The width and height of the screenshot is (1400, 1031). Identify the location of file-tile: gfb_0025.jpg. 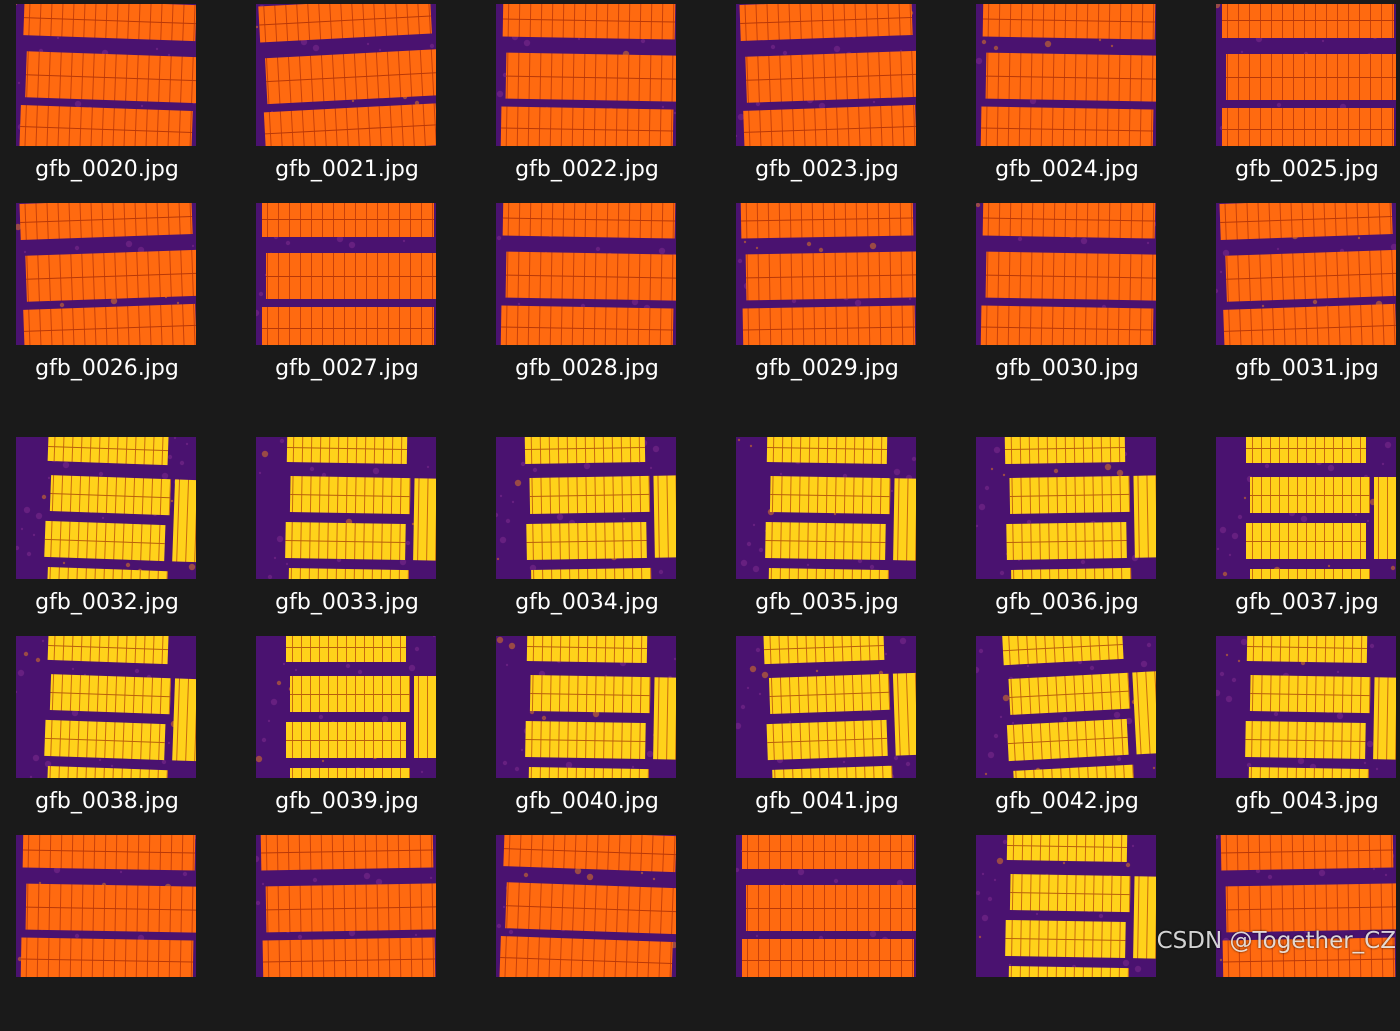
(1300, 100).